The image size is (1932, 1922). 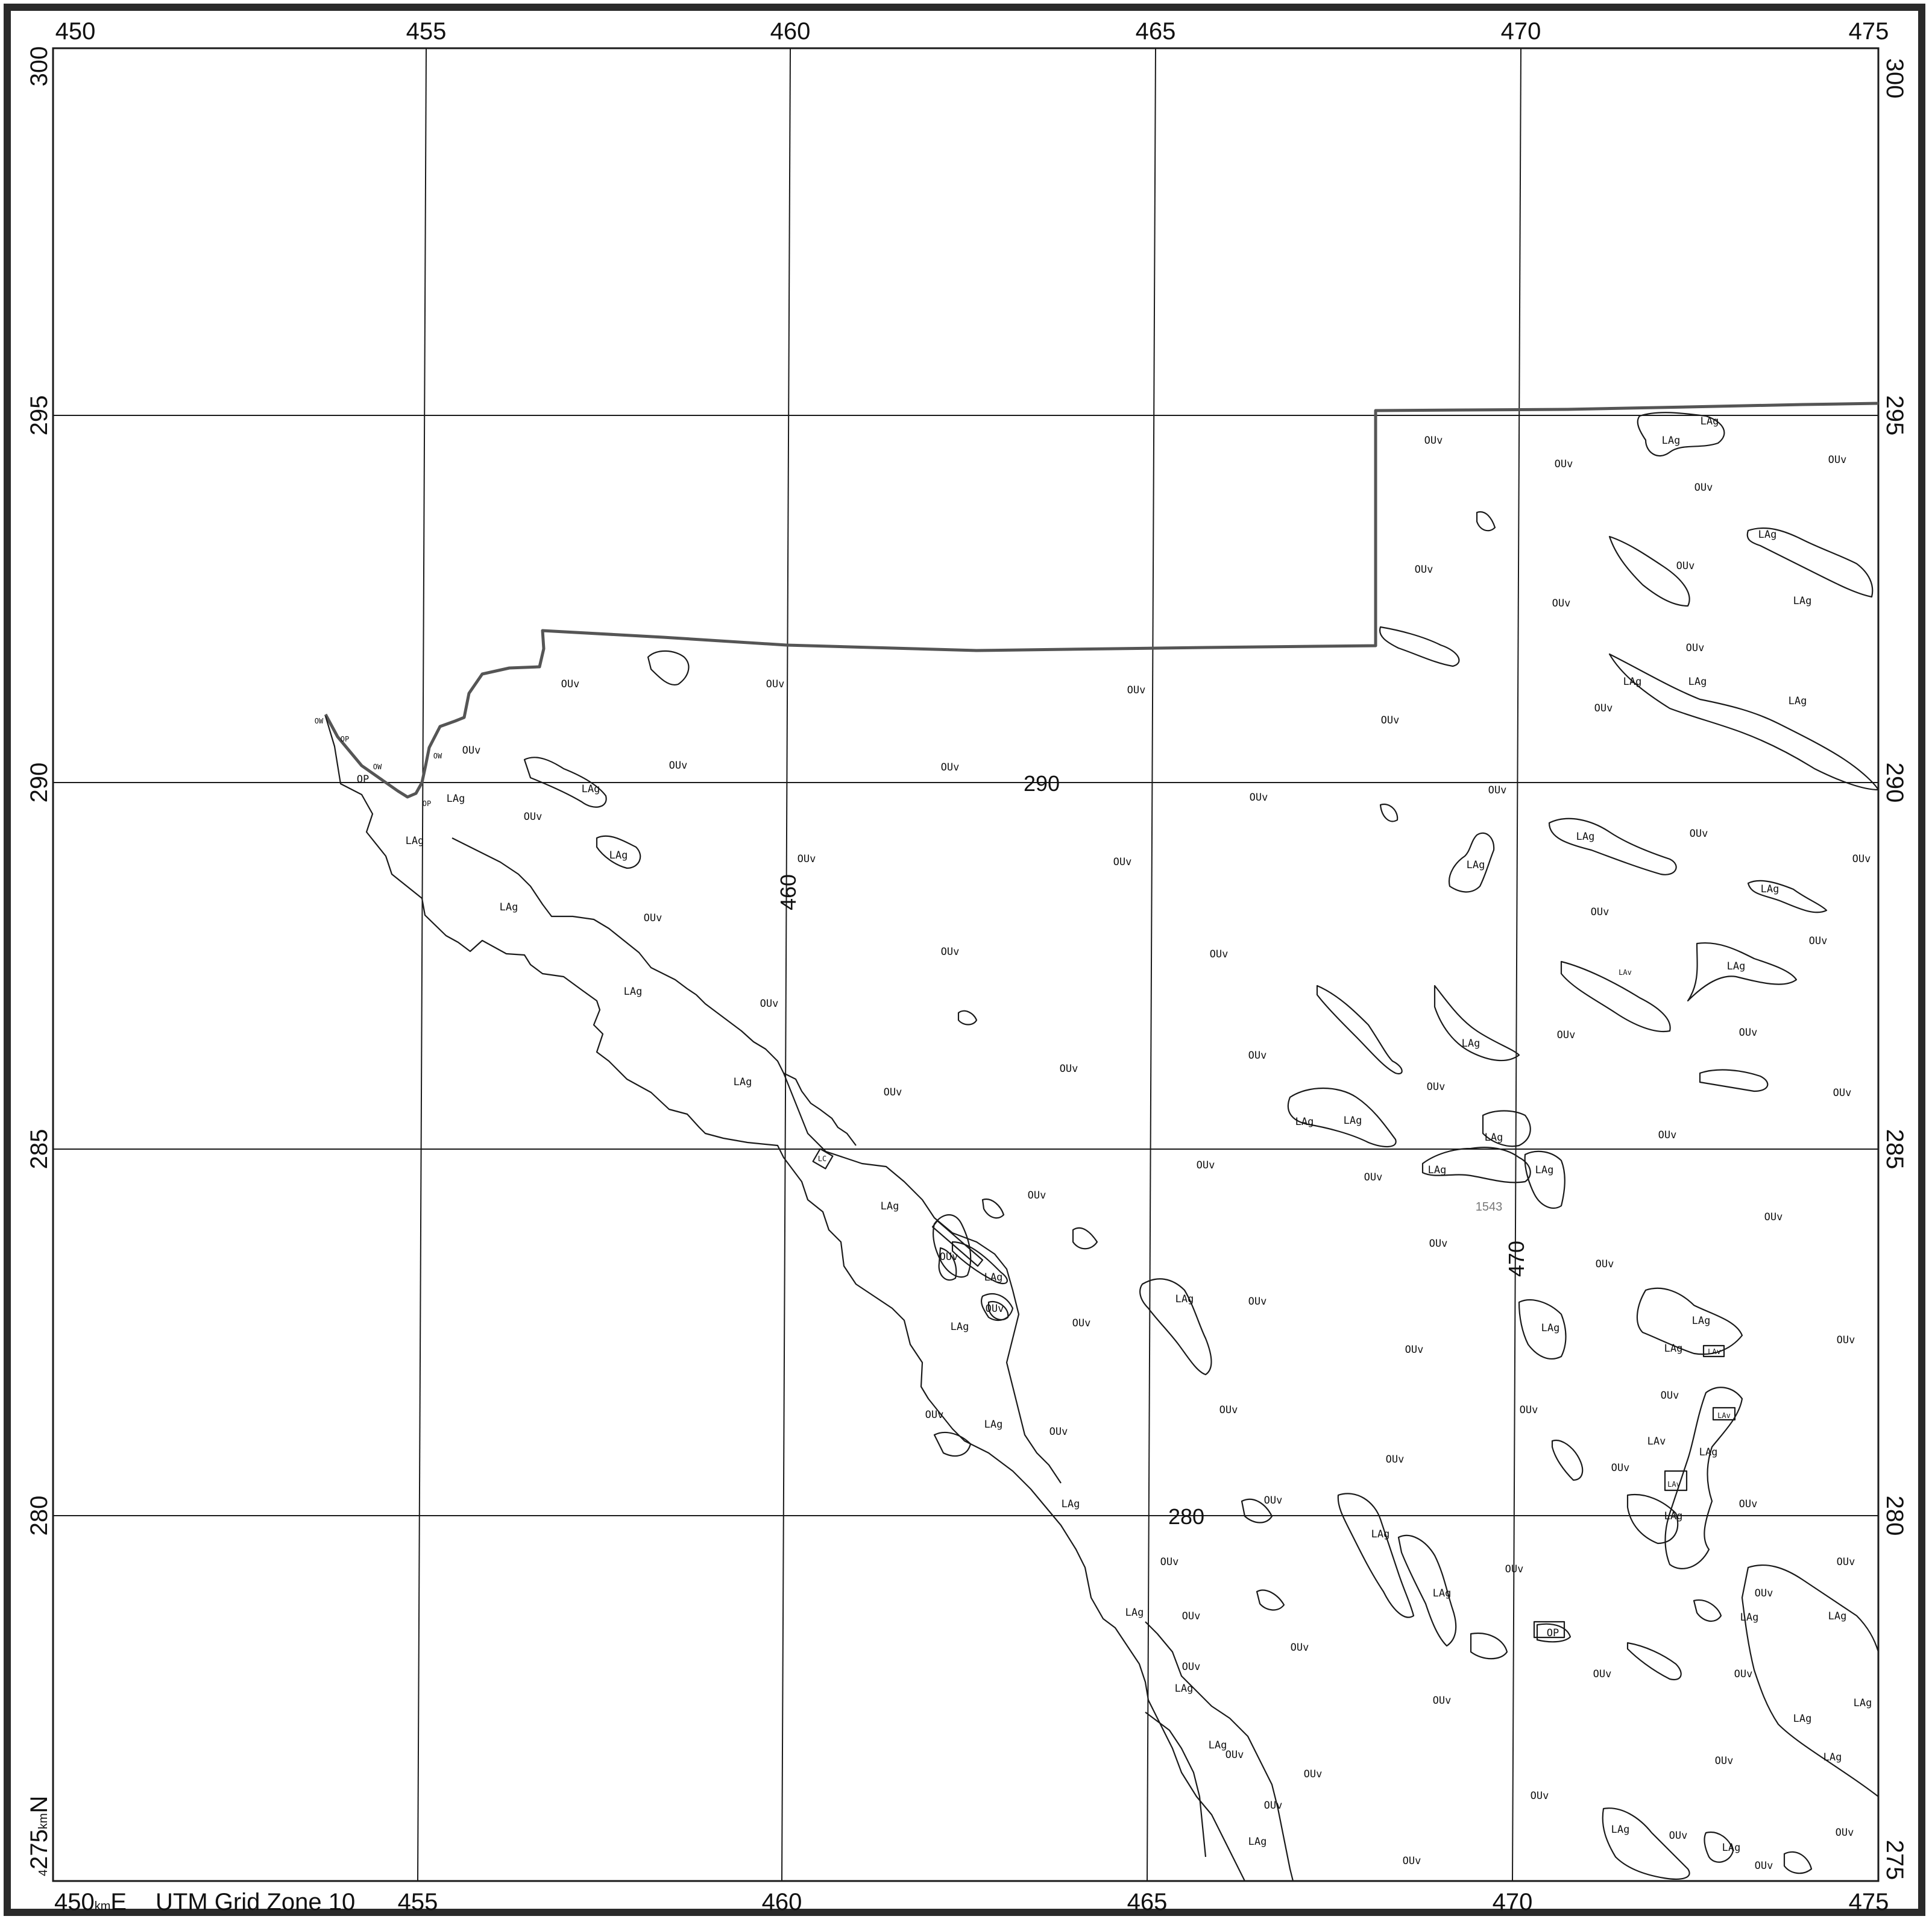 I want to click on easting-label-top: 470, so click(x=1521, y=31).